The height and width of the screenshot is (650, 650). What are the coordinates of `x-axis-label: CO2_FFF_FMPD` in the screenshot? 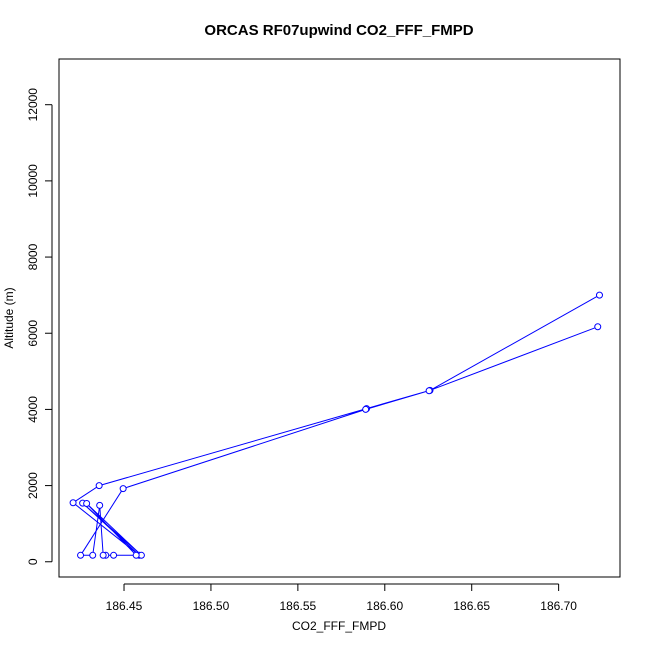 It's located at (339, 626).